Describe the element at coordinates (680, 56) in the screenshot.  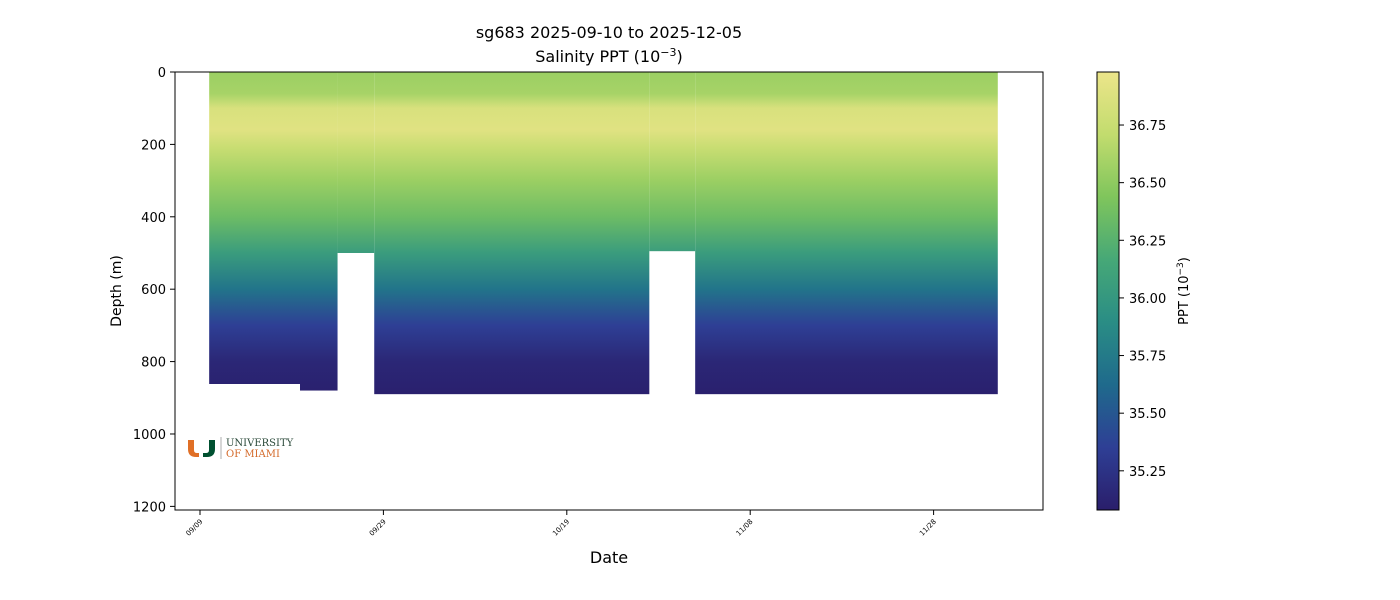
I see `subtitle-suffix: )` at that location.